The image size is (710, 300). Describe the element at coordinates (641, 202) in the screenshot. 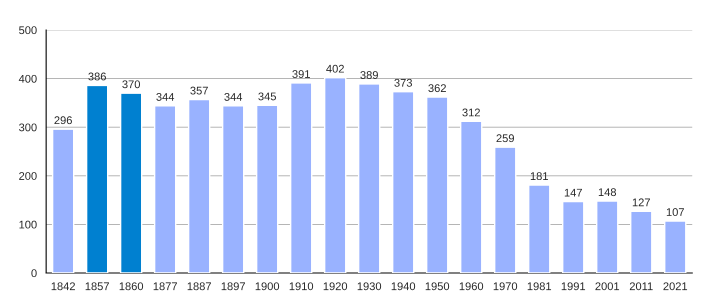

I see `data-label: 127` at that location.